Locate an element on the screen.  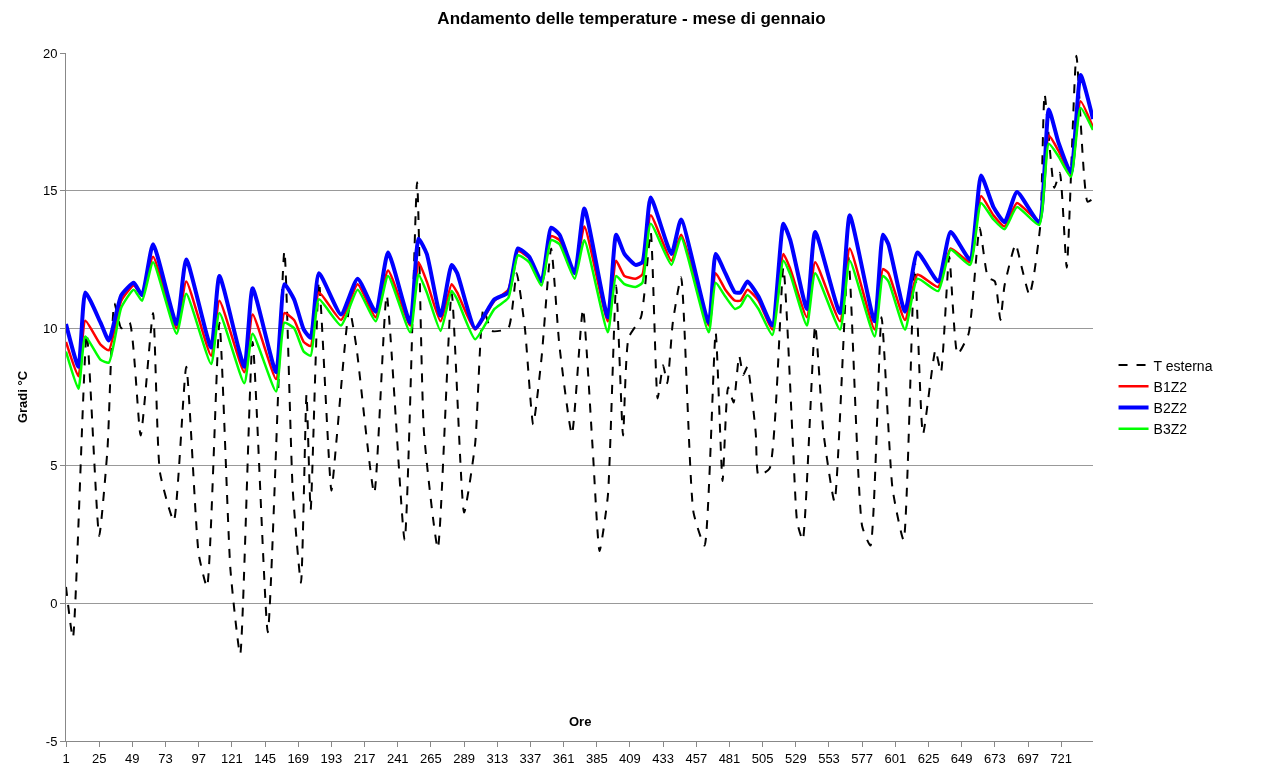
x-tick-label: 385 is located at coordinates (596, 758).